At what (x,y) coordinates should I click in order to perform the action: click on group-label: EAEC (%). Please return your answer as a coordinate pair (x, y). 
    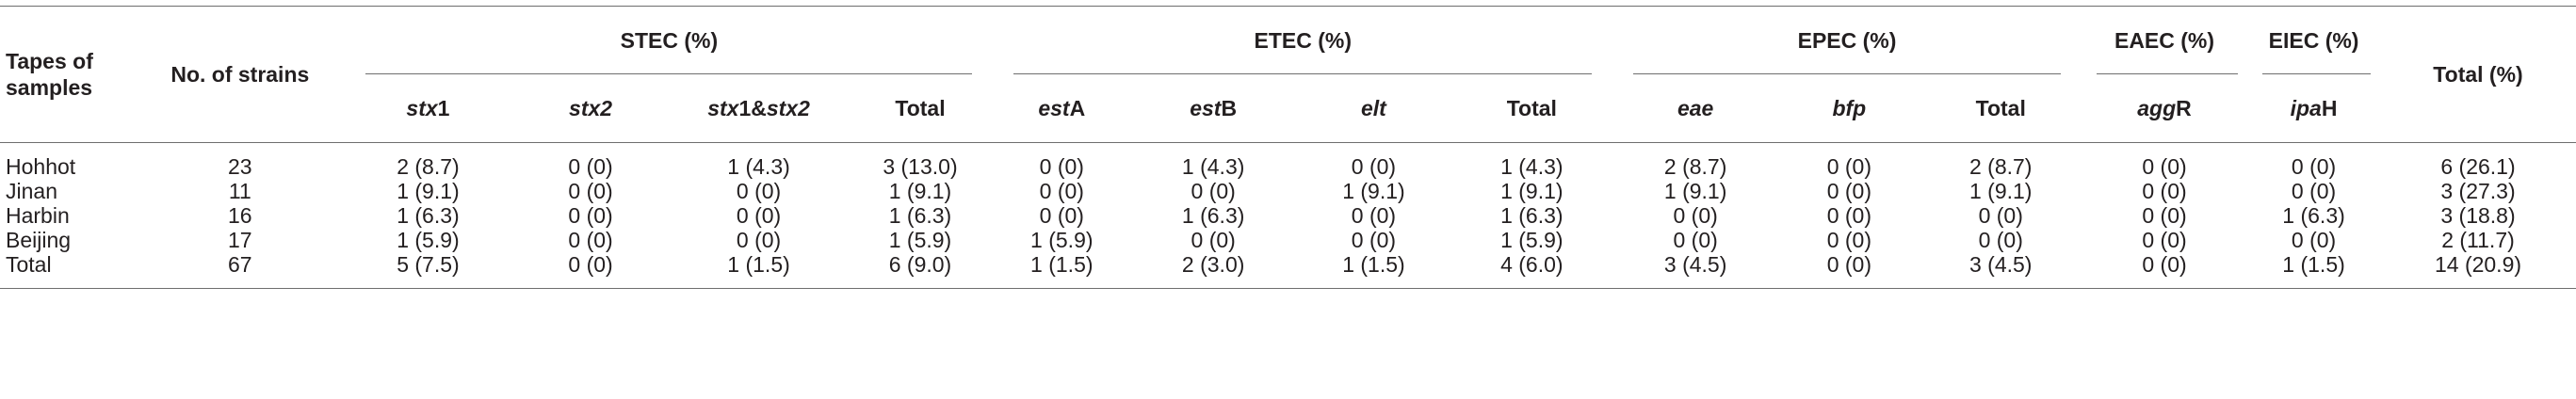
    Looking at the image, I should click on (2164, 40).